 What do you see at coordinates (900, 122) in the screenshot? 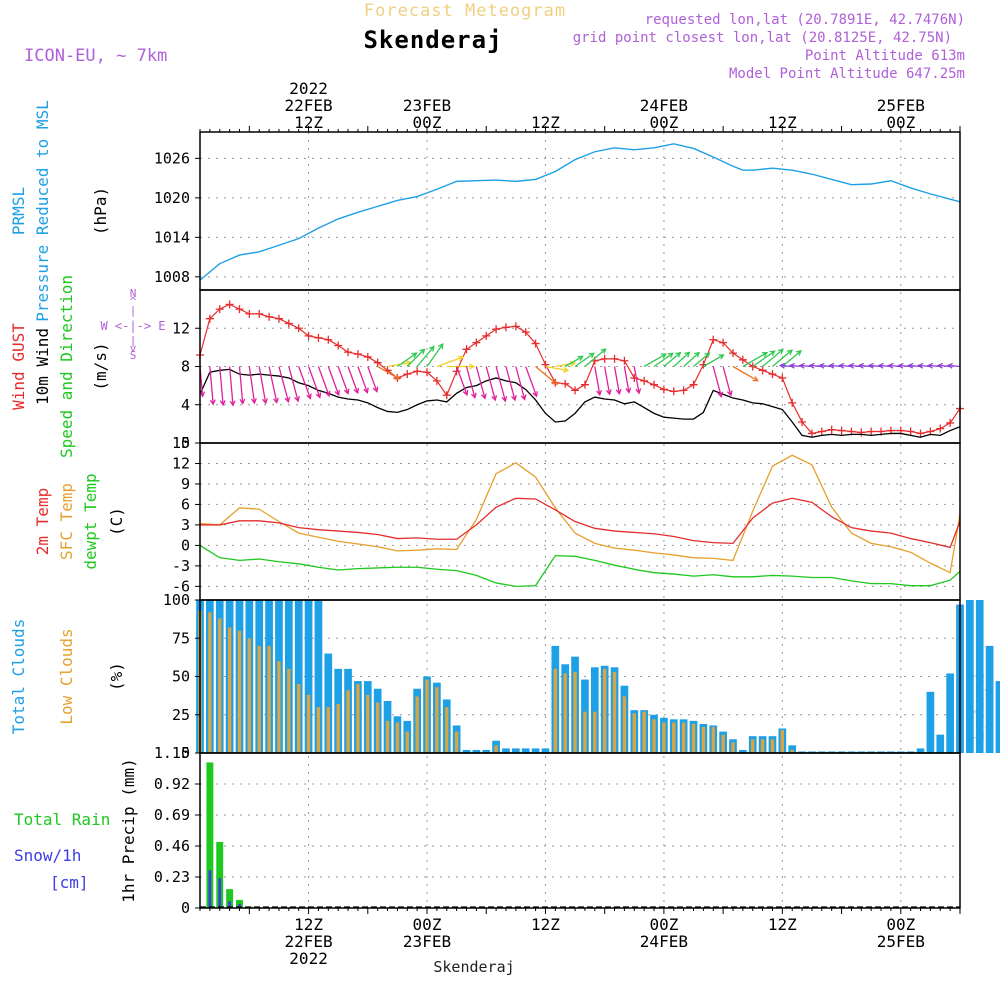
I see `top-time-label: 00Z` at bounding box center [900, 122].